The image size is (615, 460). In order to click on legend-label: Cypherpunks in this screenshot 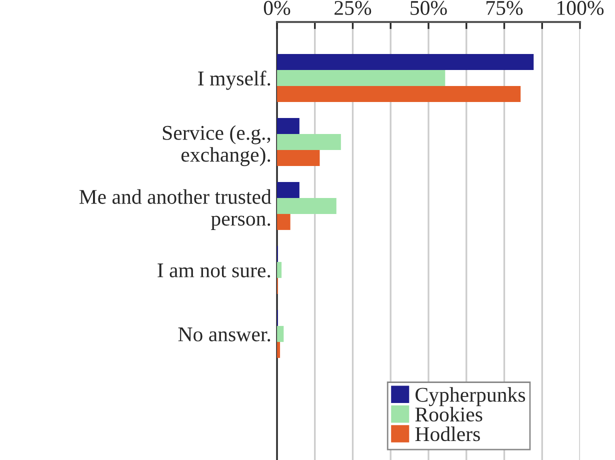, I will do `click(471, 396)`.